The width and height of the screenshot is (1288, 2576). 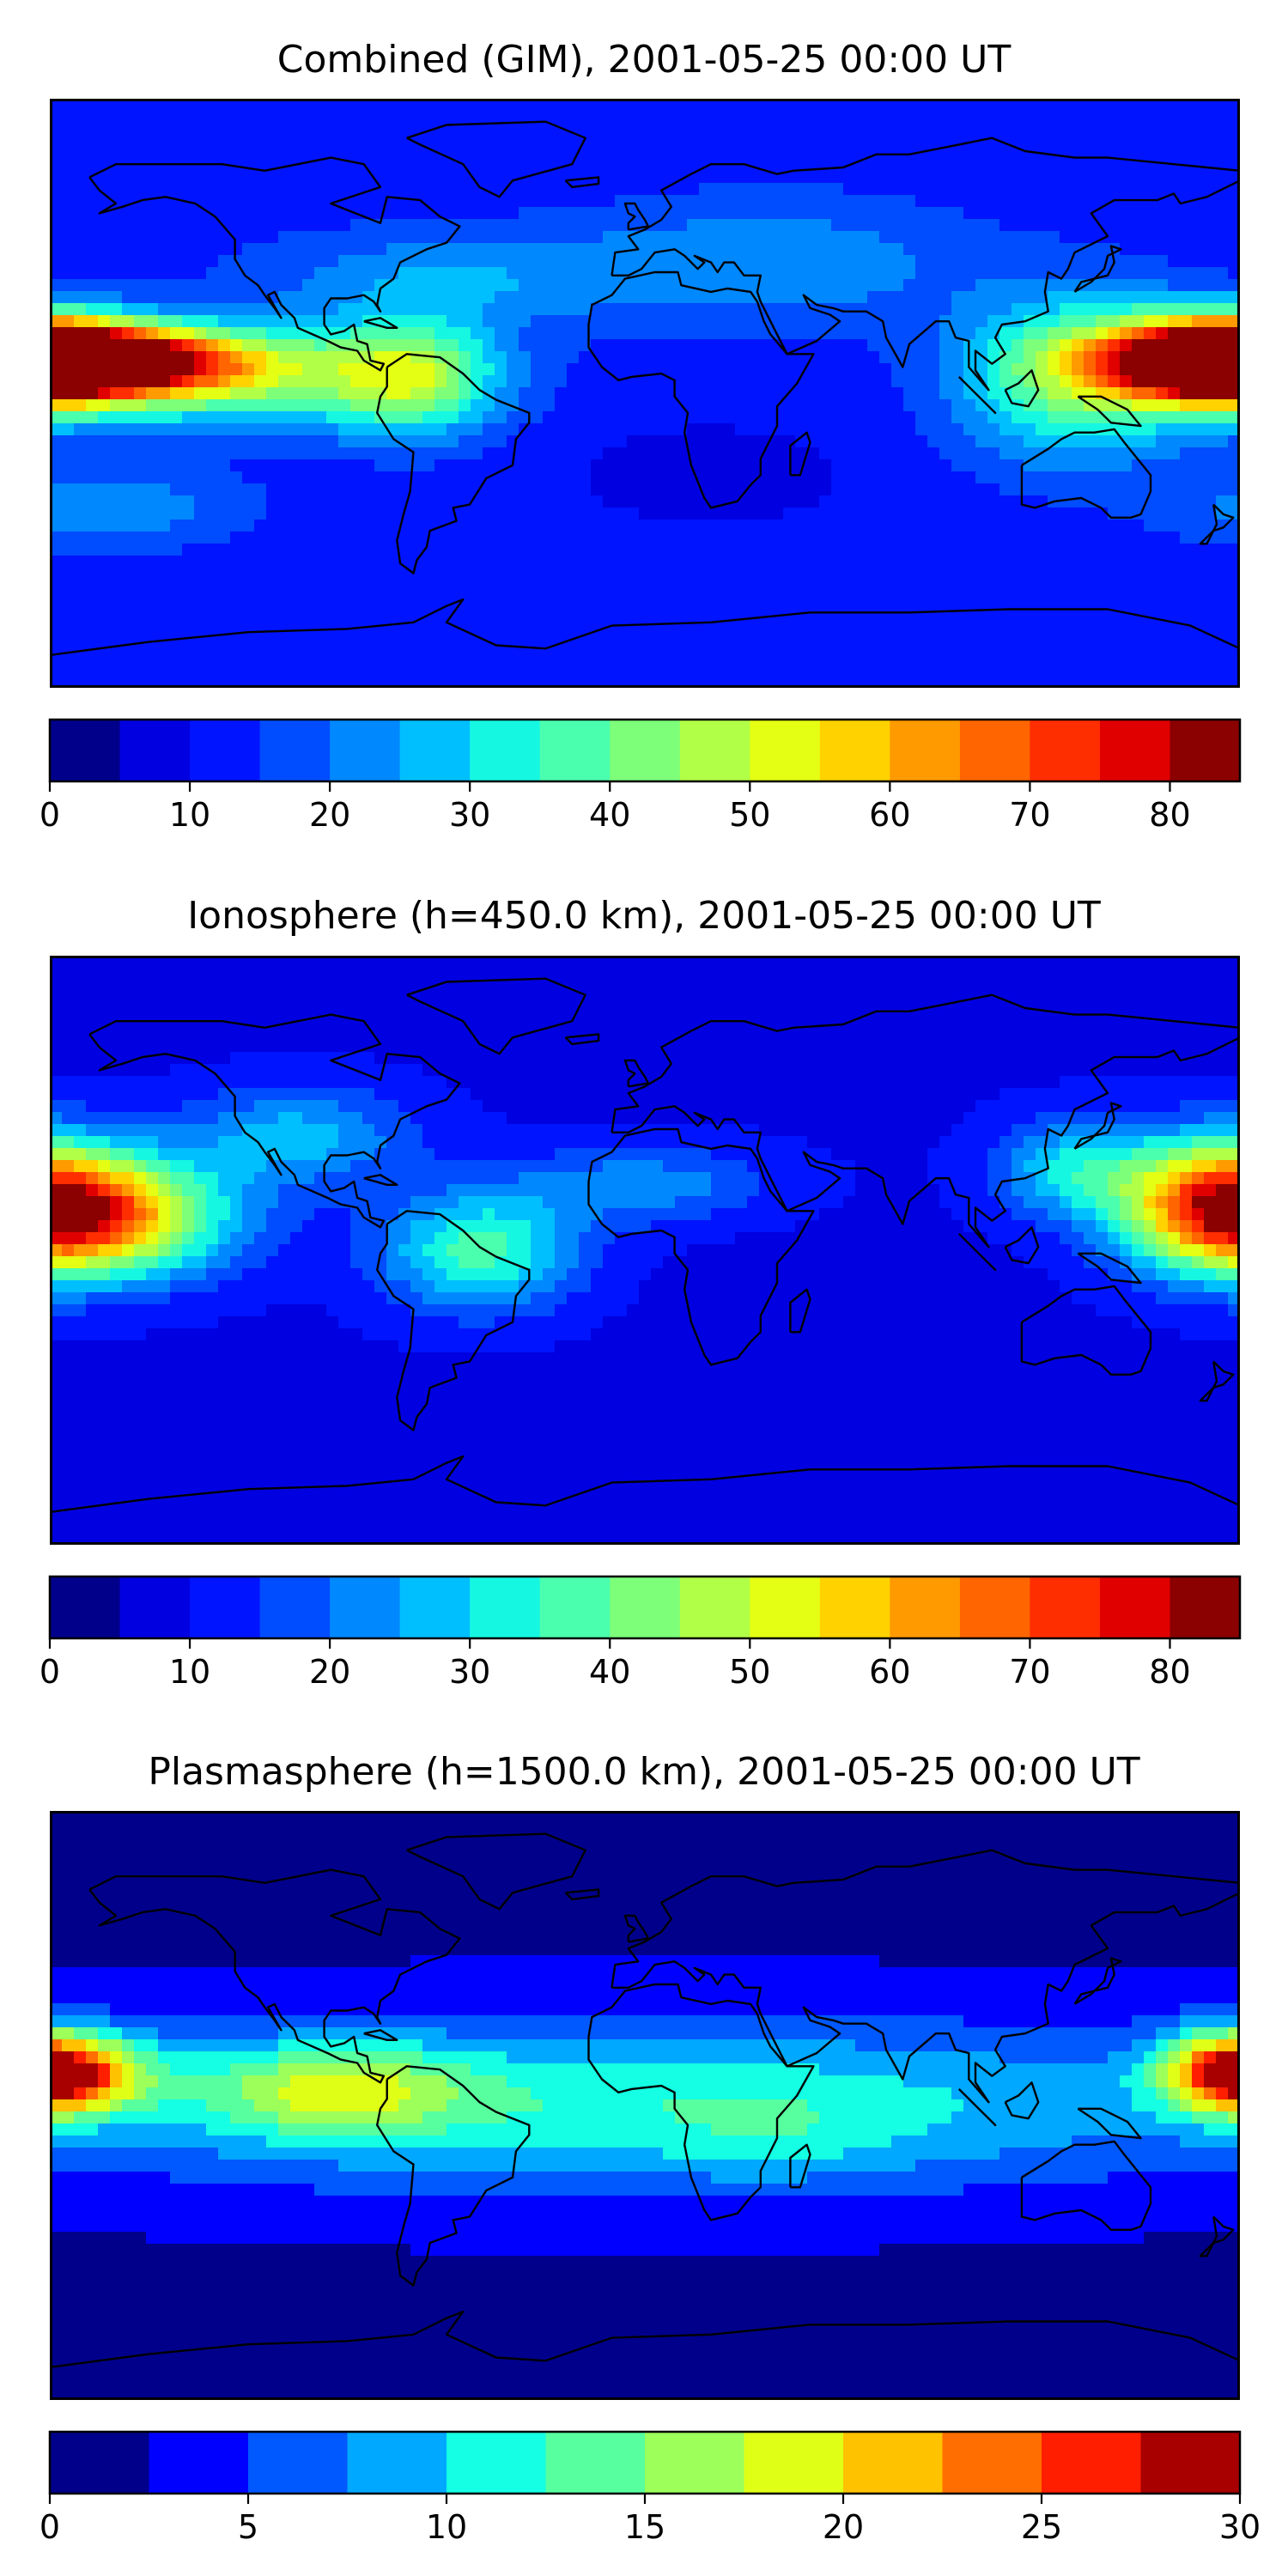 I want to click on colorbar-tick-label: 25, so click(x=1041, y=2527).